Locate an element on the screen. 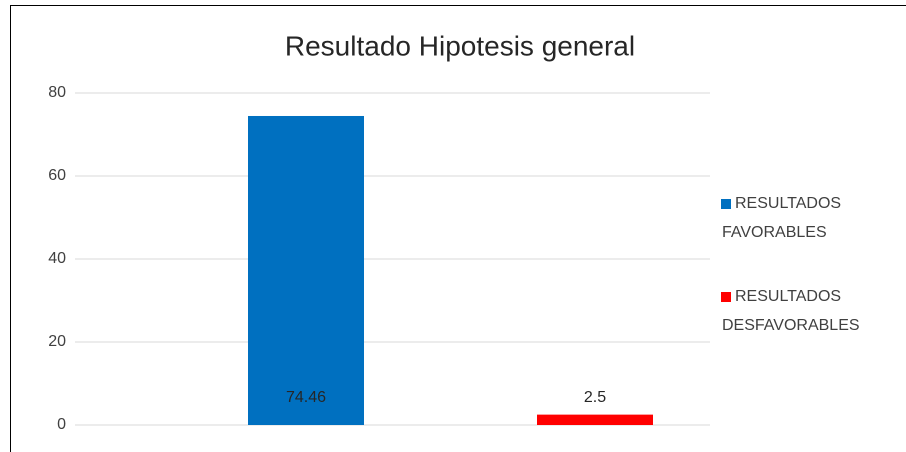 This screenshot has width=906, height=452. data-label: 2.5 is located at coordinates (595, 397).